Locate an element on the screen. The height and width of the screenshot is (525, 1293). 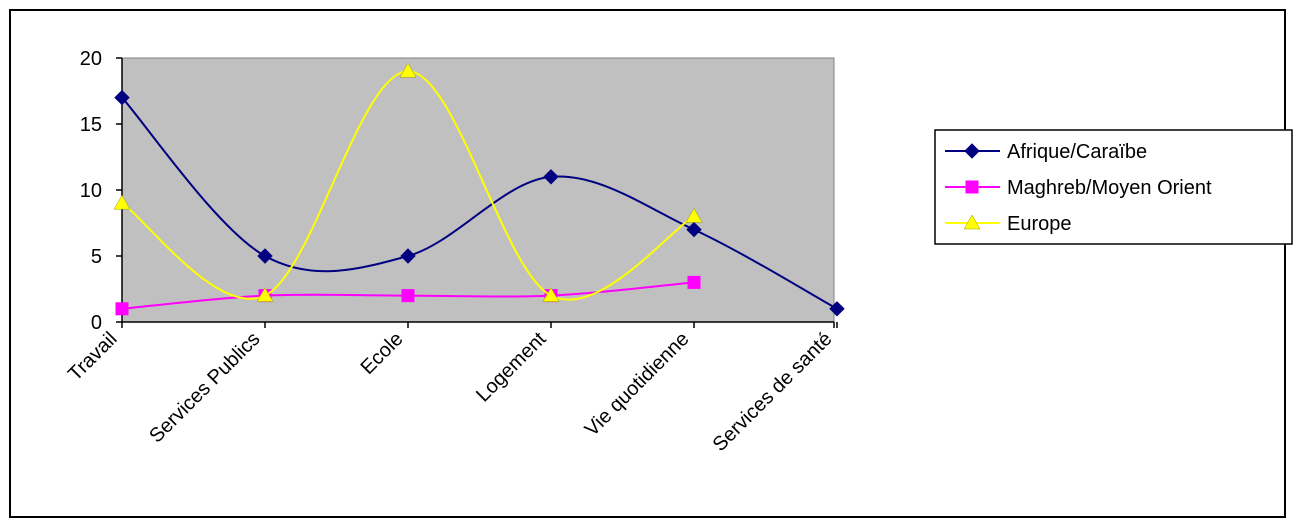
legend-label: Afrique/Caraïbe is located at coordinates (1077, 152).